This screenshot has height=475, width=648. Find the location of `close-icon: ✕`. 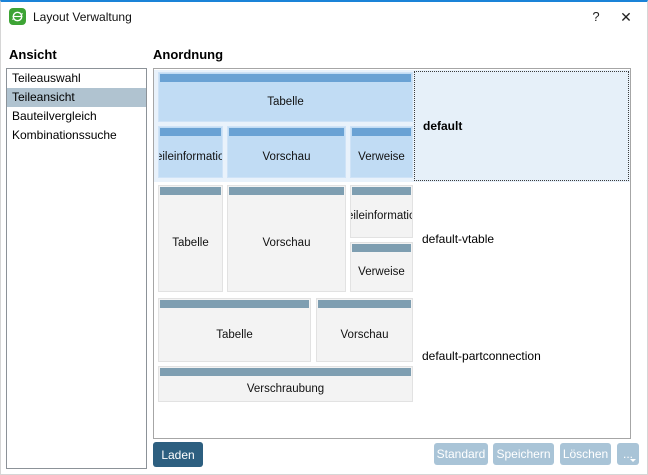

close-icon: ✕ is located at coordinates (626, 17).